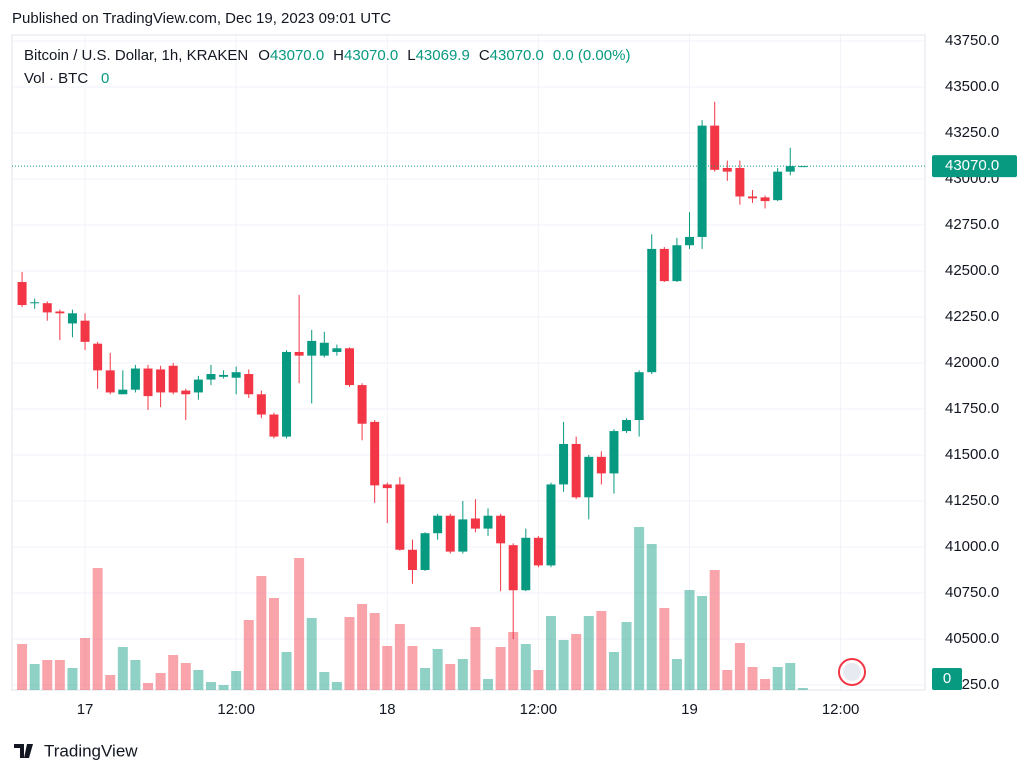 The image size is (1035, 779). I want to click on flag-inner, so click(852, 672).